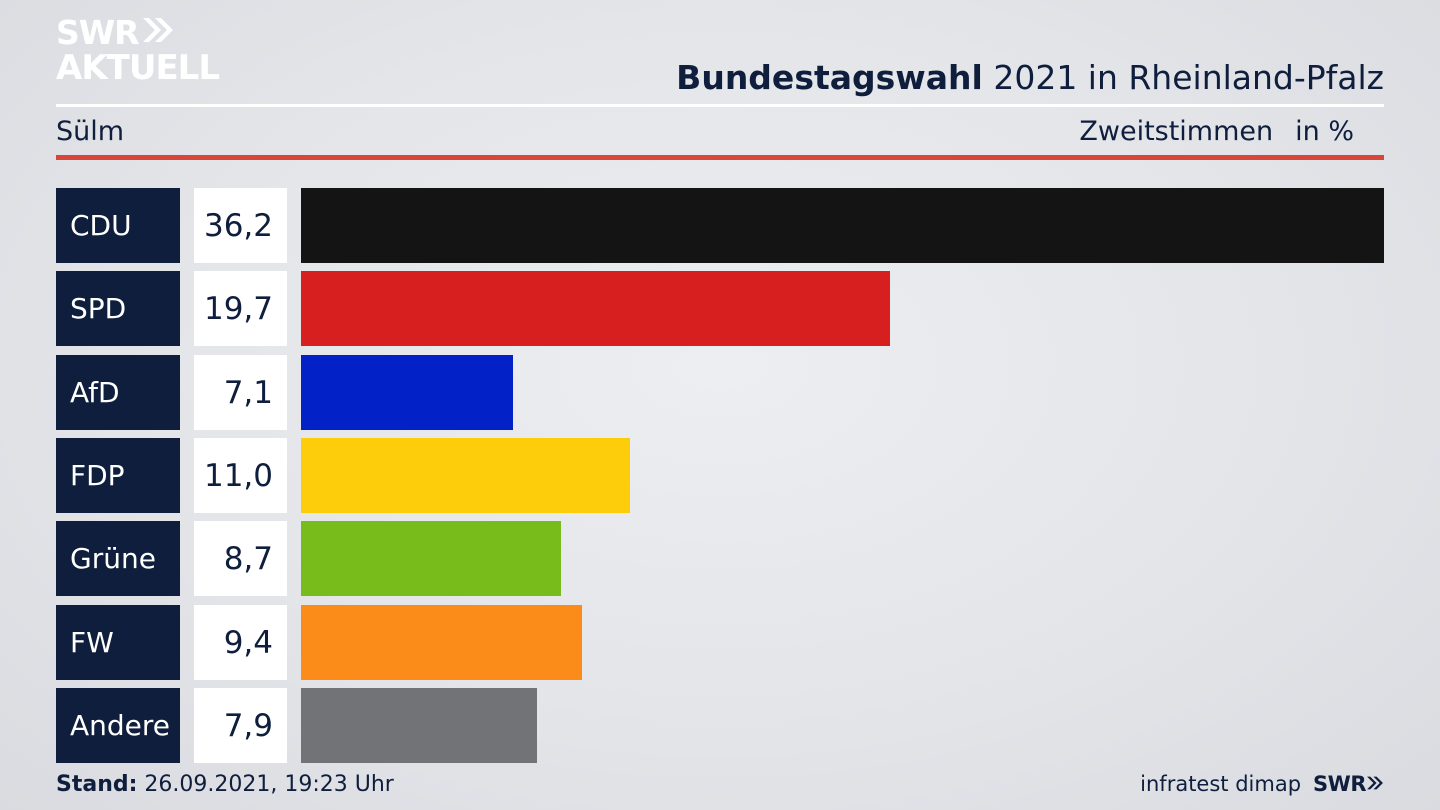 Image resolution: width=1440 pixels, height=810 pixels. What do you see at coordinates (240, 475) in the screenshot?
I see `value-label: 11,0` at bounding box center [240, 475].